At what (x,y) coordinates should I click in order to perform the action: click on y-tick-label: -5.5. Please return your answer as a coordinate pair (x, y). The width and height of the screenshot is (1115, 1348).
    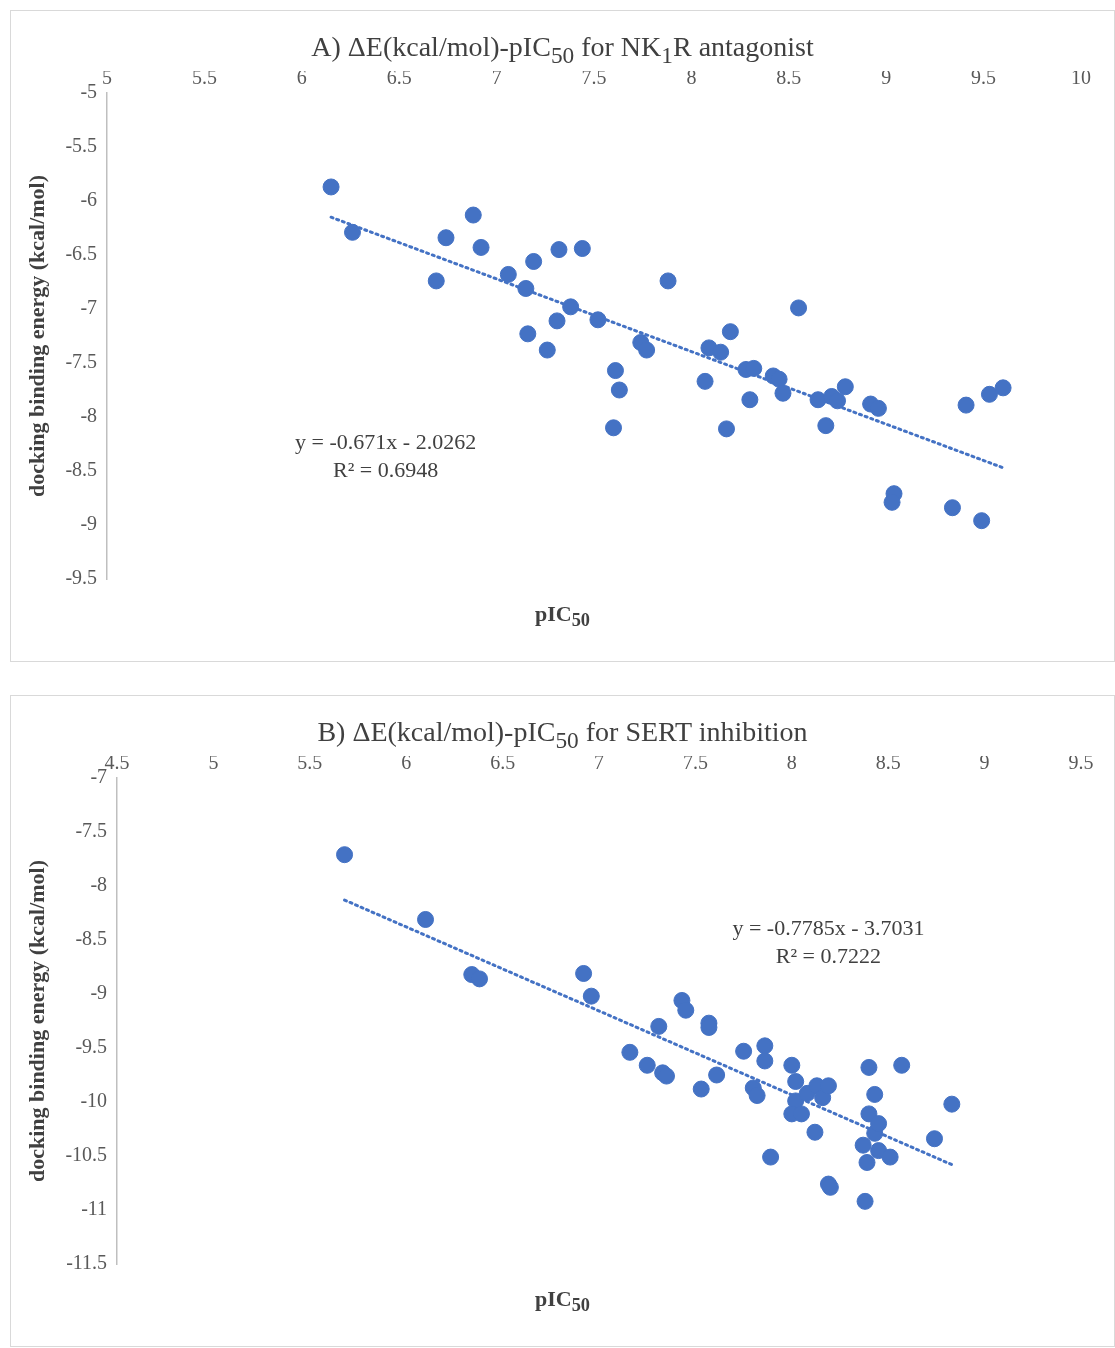
    Looking at the image, I should click on (81, 145).